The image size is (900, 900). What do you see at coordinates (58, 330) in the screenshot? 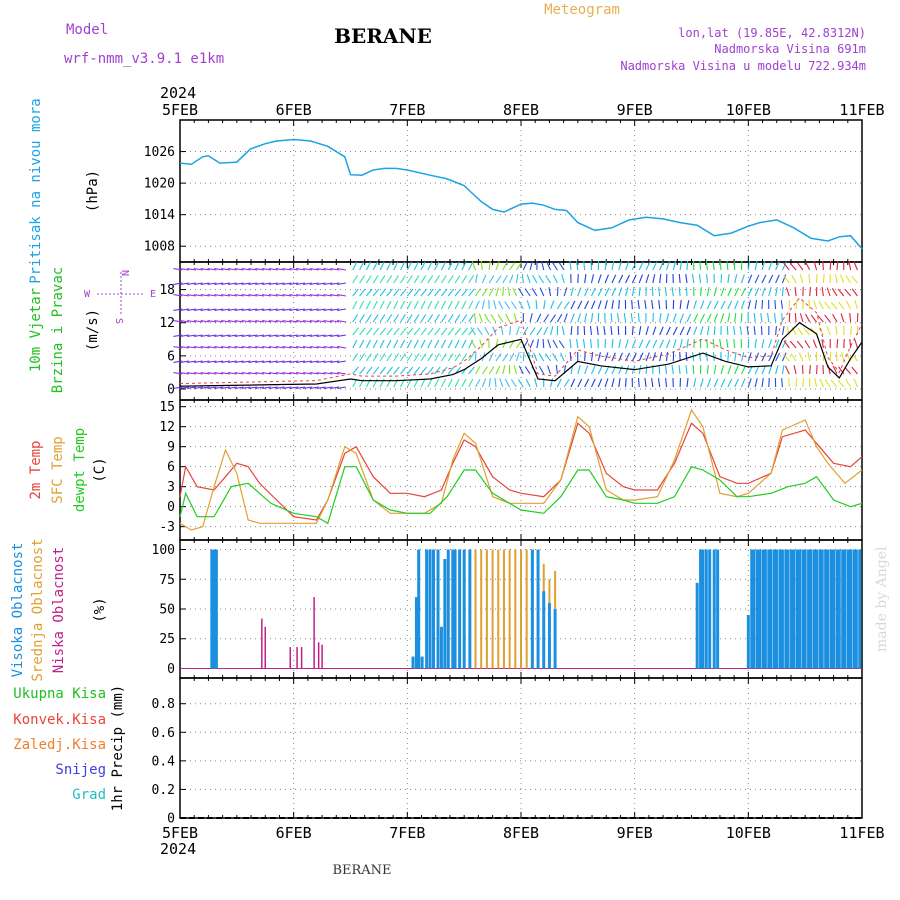
I see `wind-ylabel-2: Brzina i Pravac` at bounding box center [58, 330].